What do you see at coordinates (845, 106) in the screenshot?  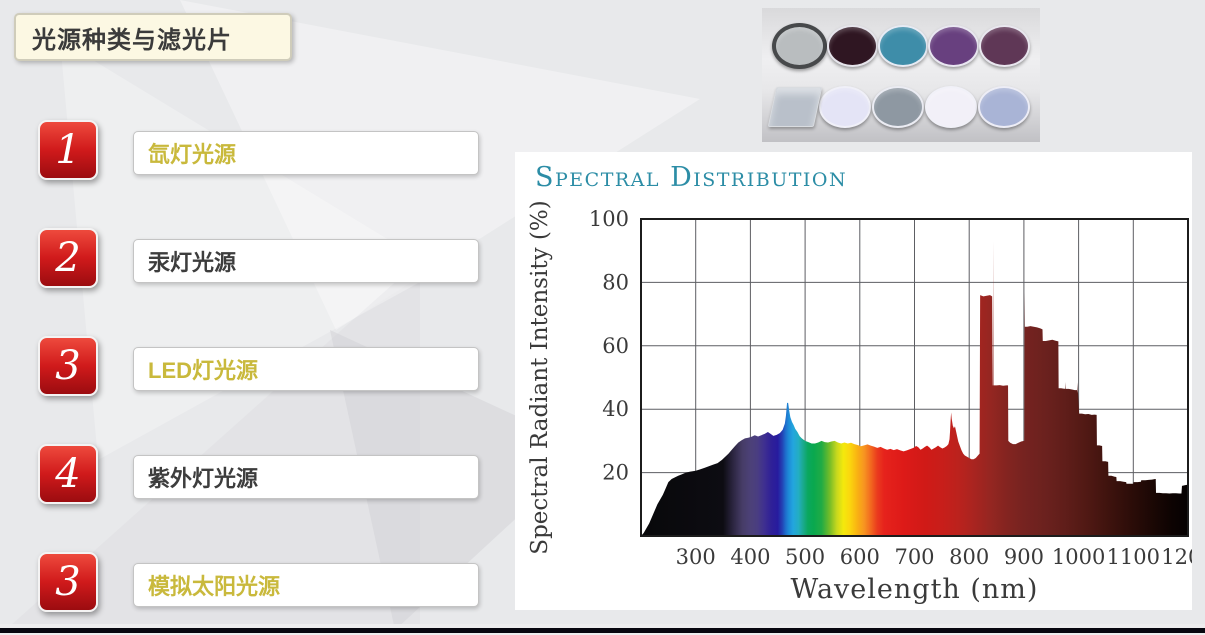 I see `pale-lavender-filter` at bounding box center [845, 106].